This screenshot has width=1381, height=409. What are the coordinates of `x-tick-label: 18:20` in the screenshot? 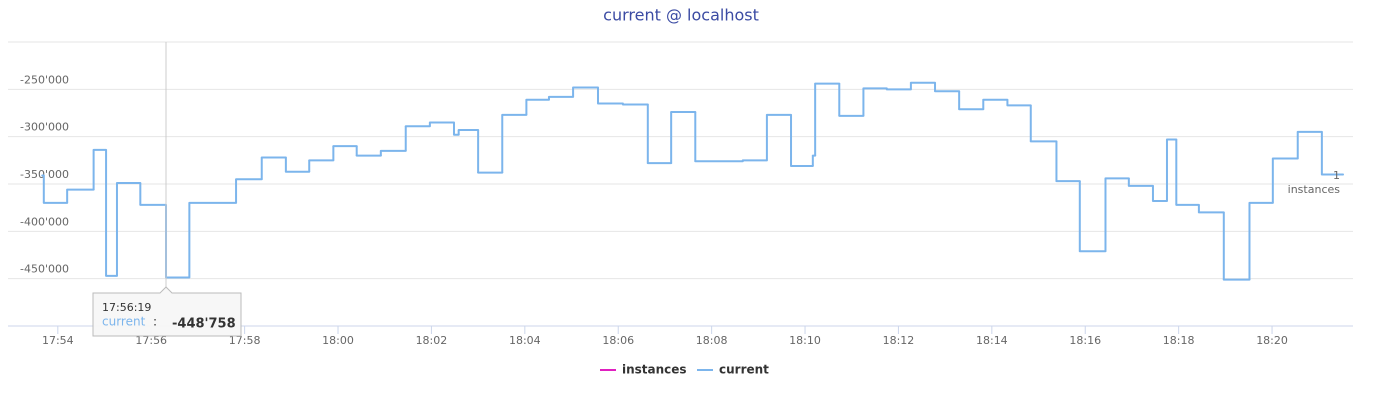 It's located at (1272, 340).